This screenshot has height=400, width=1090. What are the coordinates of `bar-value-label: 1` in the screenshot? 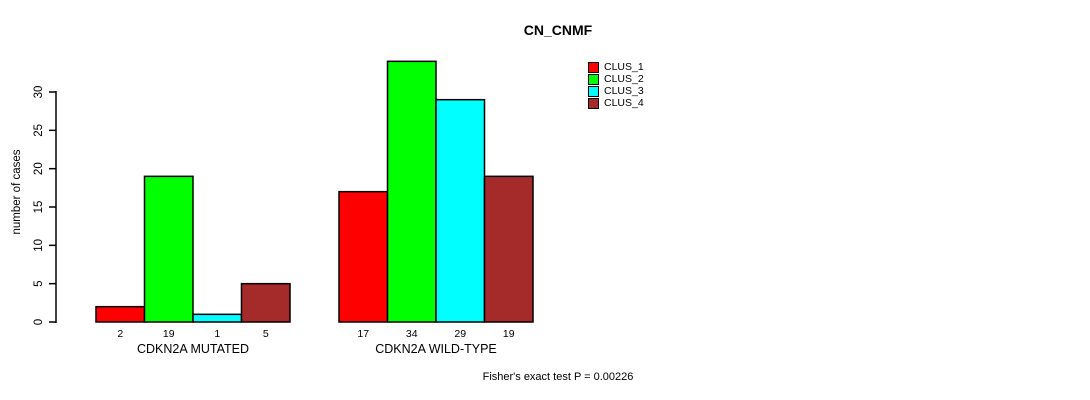 It's located at (217, 334).